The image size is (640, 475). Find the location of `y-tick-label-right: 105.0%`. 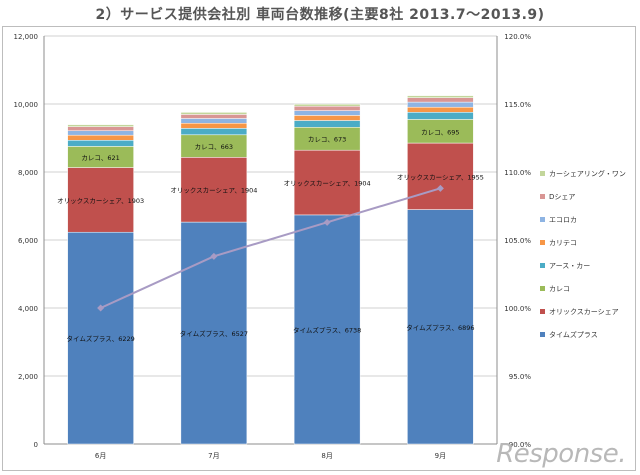

y-tick-label-right: 105.0% is located at coordinates (517, 241).